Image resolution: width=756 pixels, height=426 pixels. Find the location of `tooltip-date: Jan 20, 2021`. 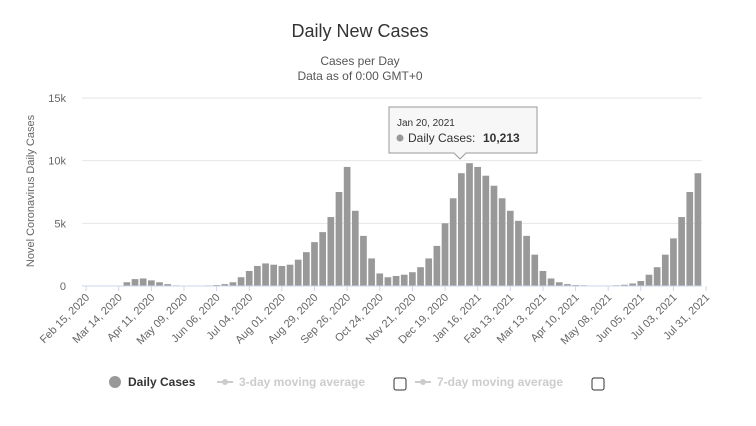

tooltip-date: Jan 20, 2021 is located at coordinates (426, 123).